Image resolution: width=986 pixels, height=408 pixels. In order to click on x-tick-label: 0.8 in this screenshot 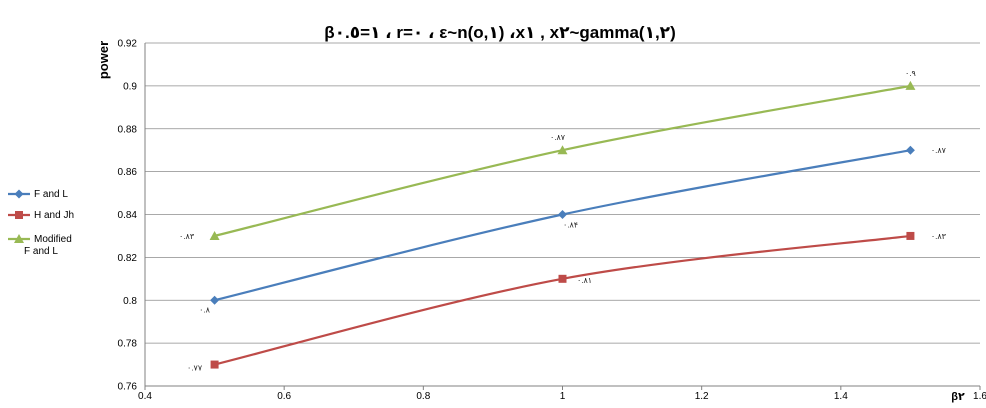, I will do `click(423, 396)`.